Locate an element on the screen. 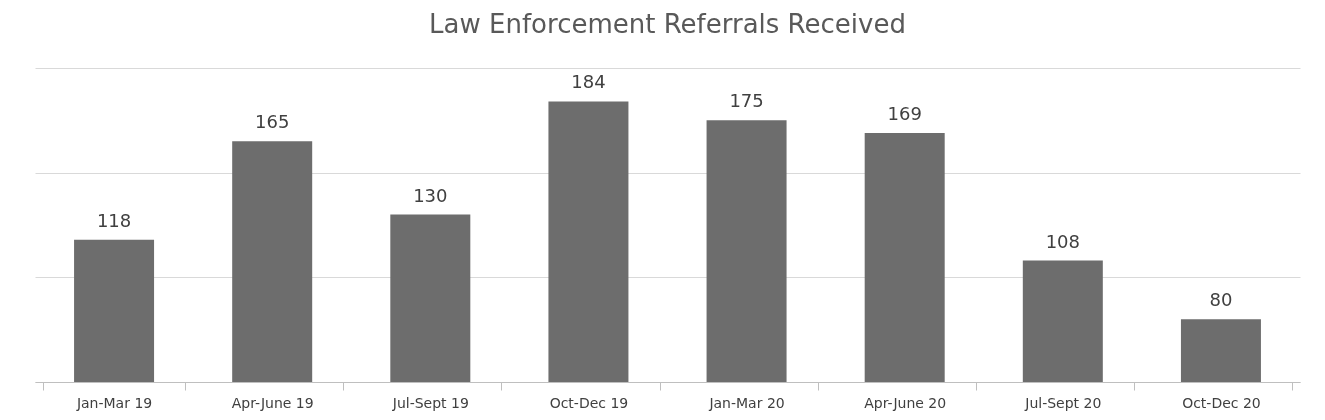  chart-title: Law Enforcement Referrals Received is located at coordinates (667, 24).